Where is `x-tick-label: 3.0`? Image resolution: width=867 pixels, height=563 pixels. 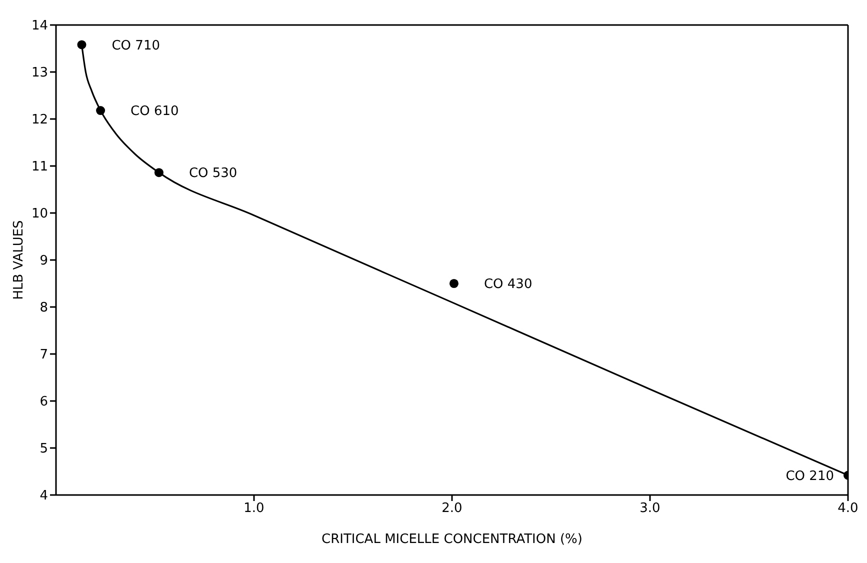 x-tick-label: 3.0 is located at coordinates (650, 508).